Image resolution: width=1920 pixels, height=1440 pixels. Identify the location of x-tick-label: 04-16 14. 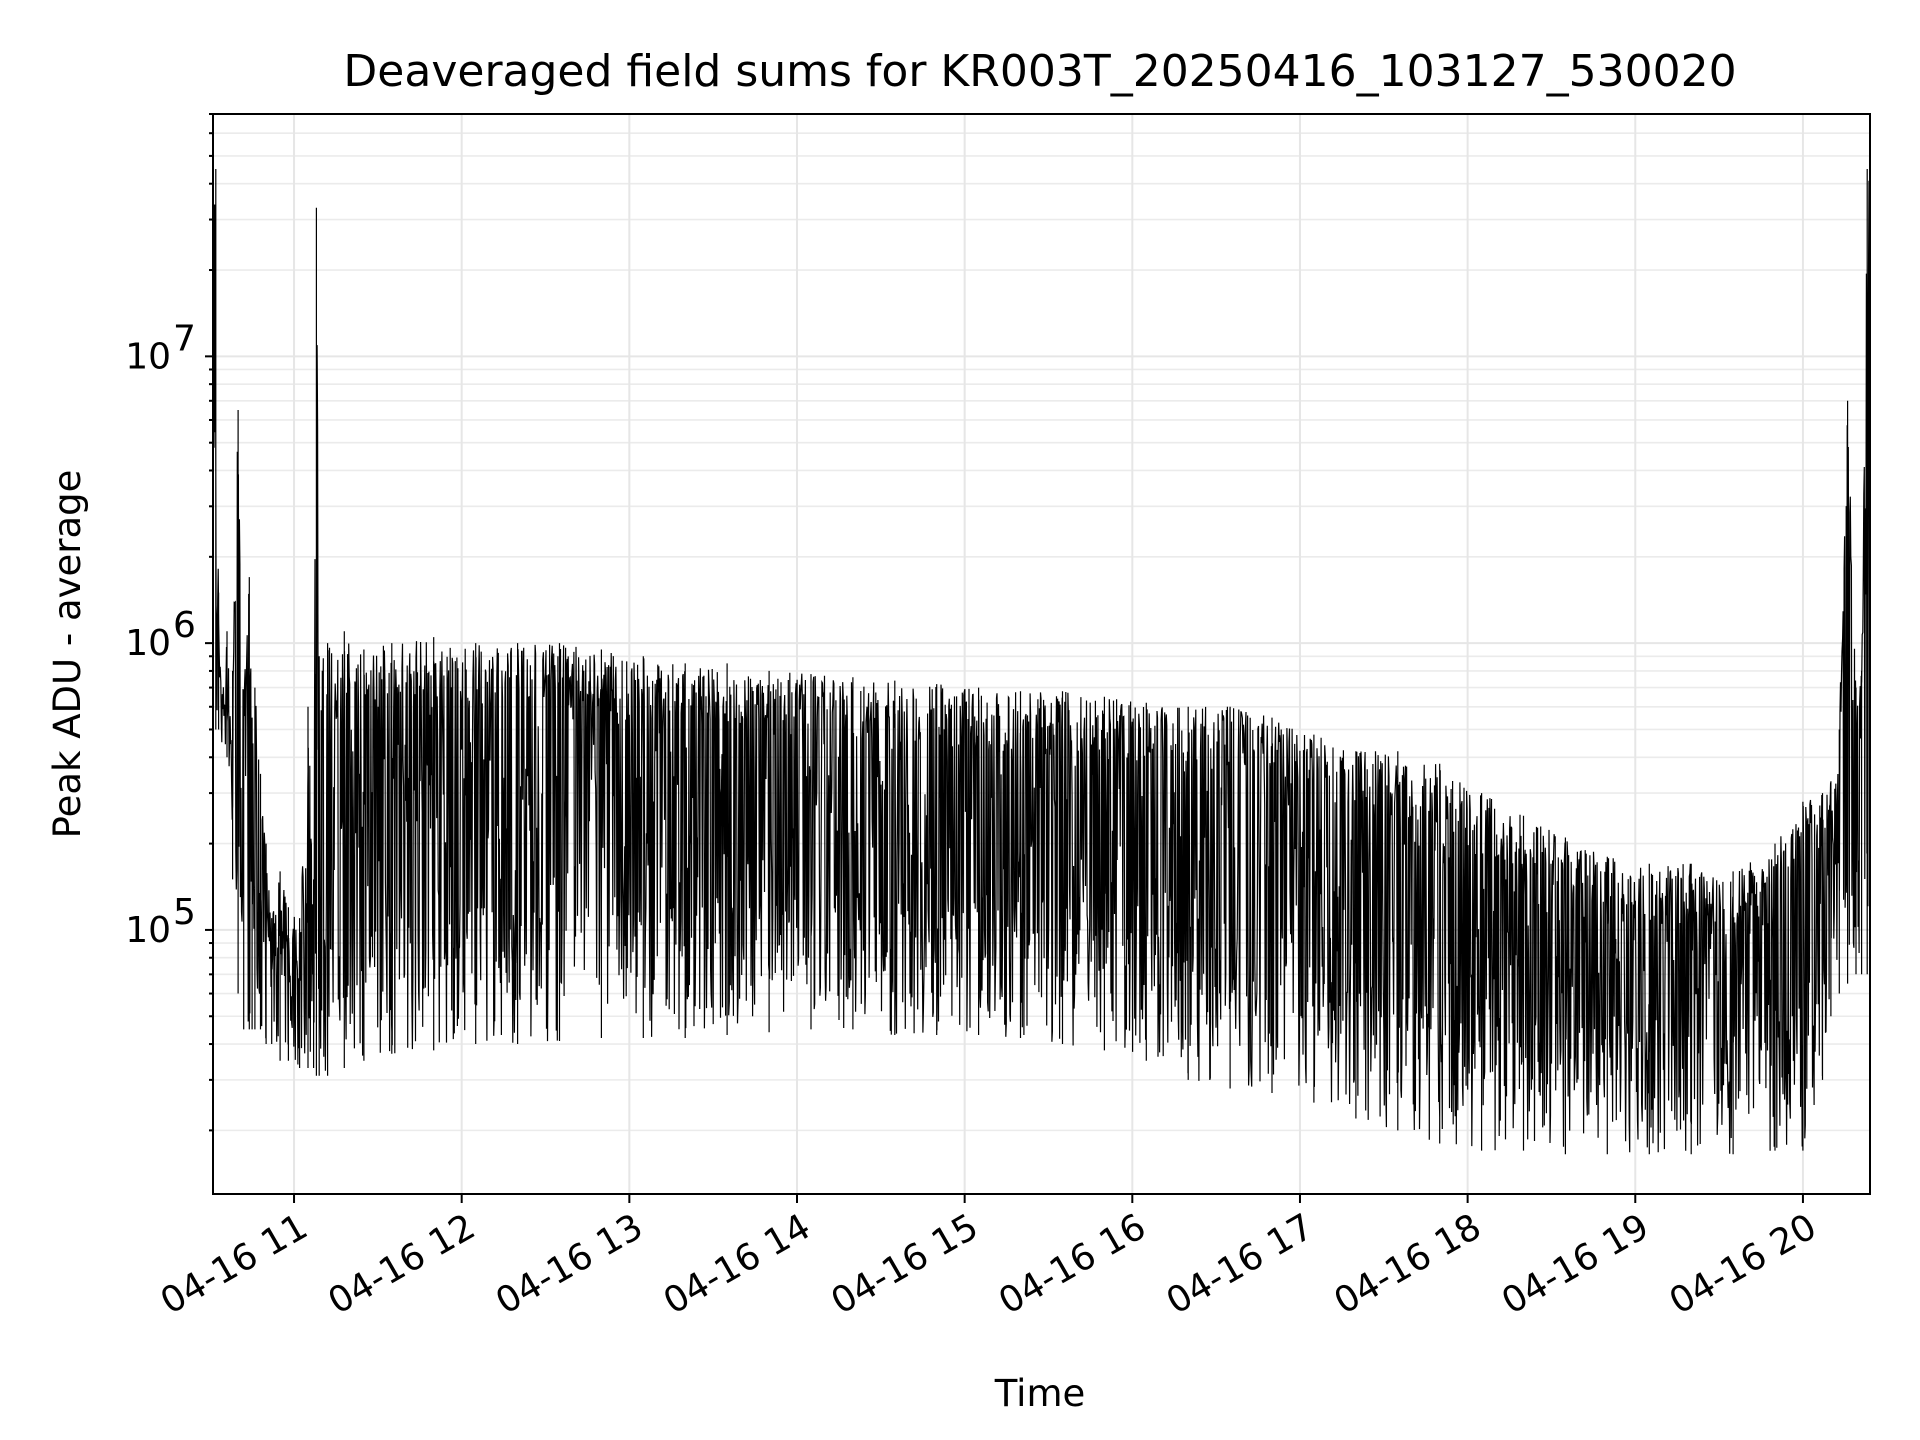
(737, 1264).